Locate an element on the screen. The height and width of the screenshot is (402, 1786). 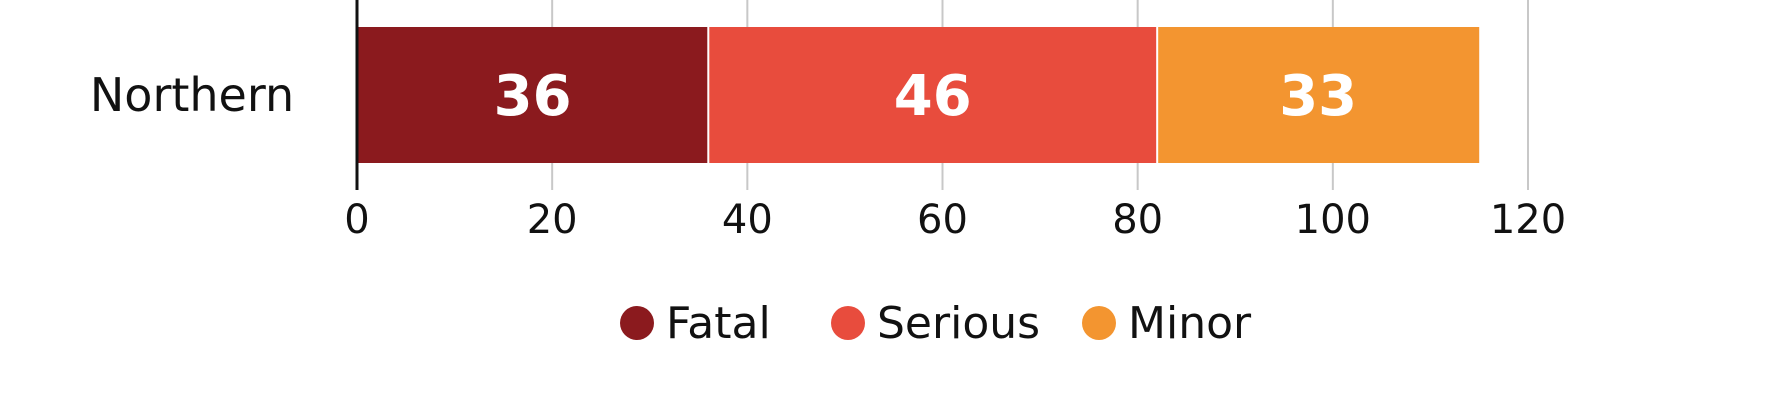
data-label-fatal: 36 is located at coordinates (533, 96).